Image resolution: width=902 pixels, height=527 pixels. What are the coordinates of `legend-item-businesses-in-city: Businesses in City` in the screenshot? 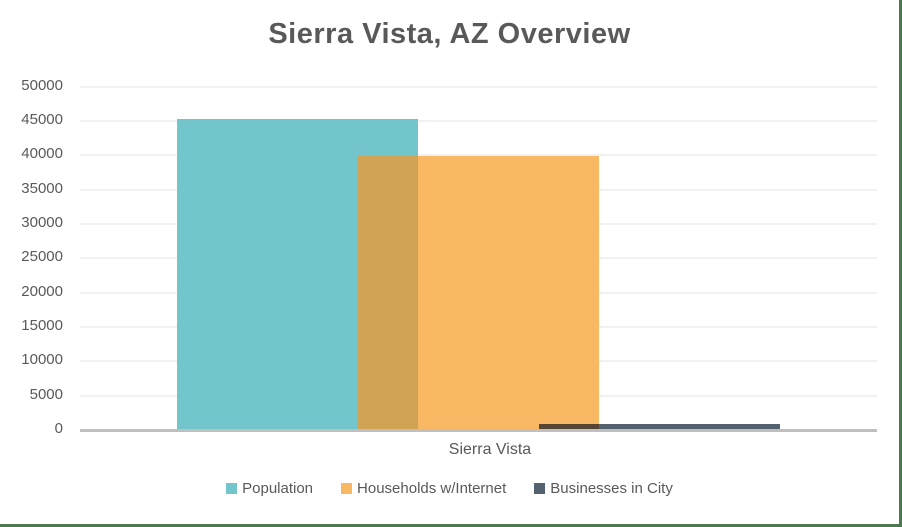 It's located at (603, 488).